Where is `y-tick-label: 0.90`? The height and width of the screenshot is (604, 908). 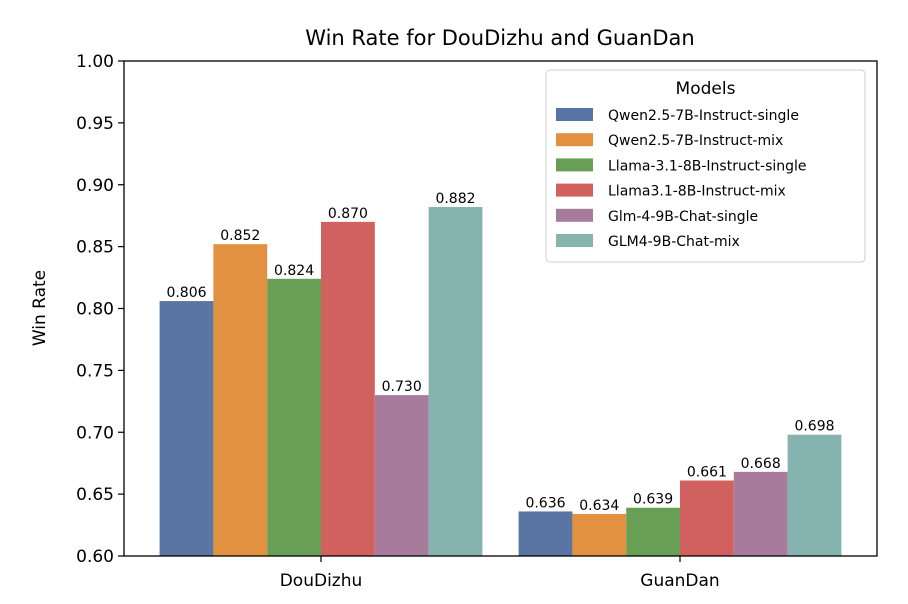 y-tick-label: 0.90 is located at coordinates (95, 186).